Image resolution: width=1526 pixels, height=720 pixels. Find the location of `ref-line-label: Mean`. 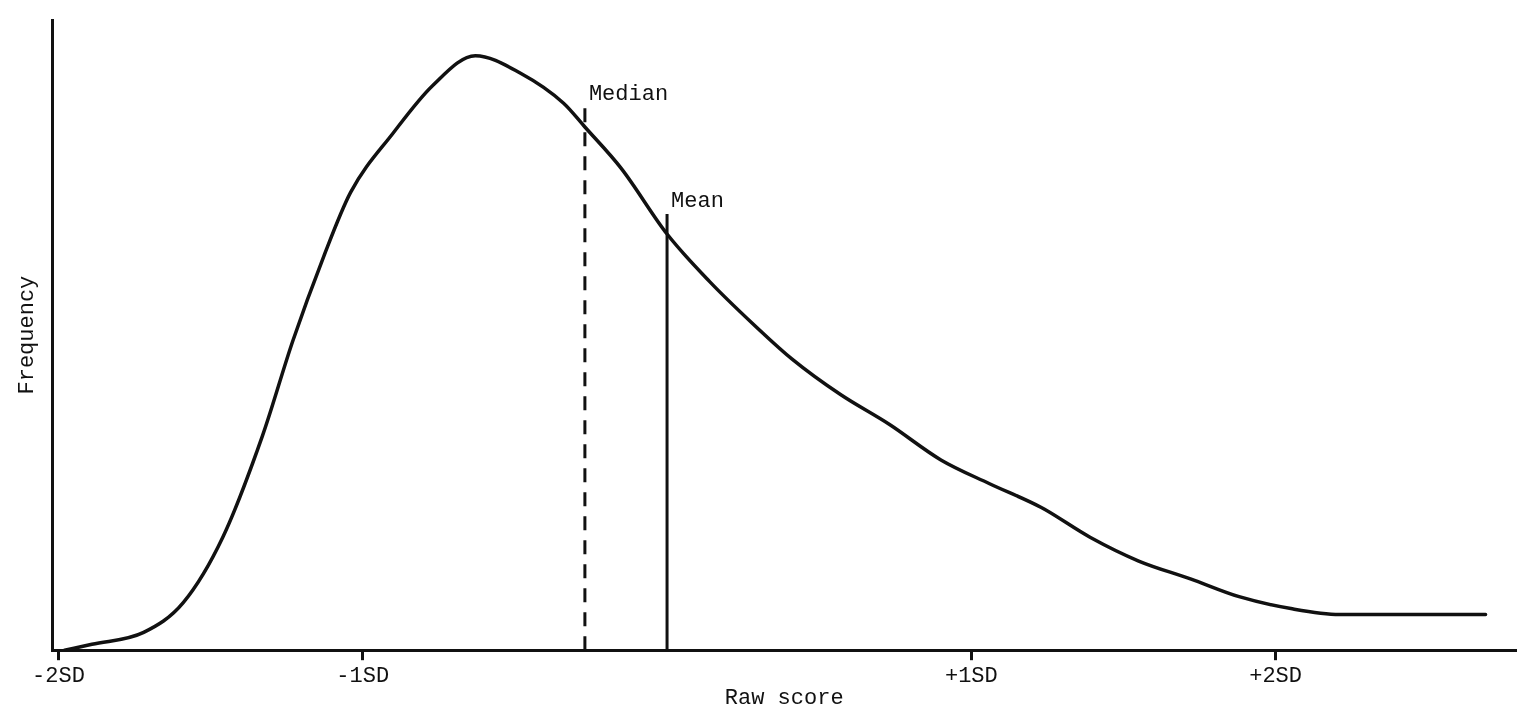

ref-line-label: Mean is located at coordinates (697, 201).